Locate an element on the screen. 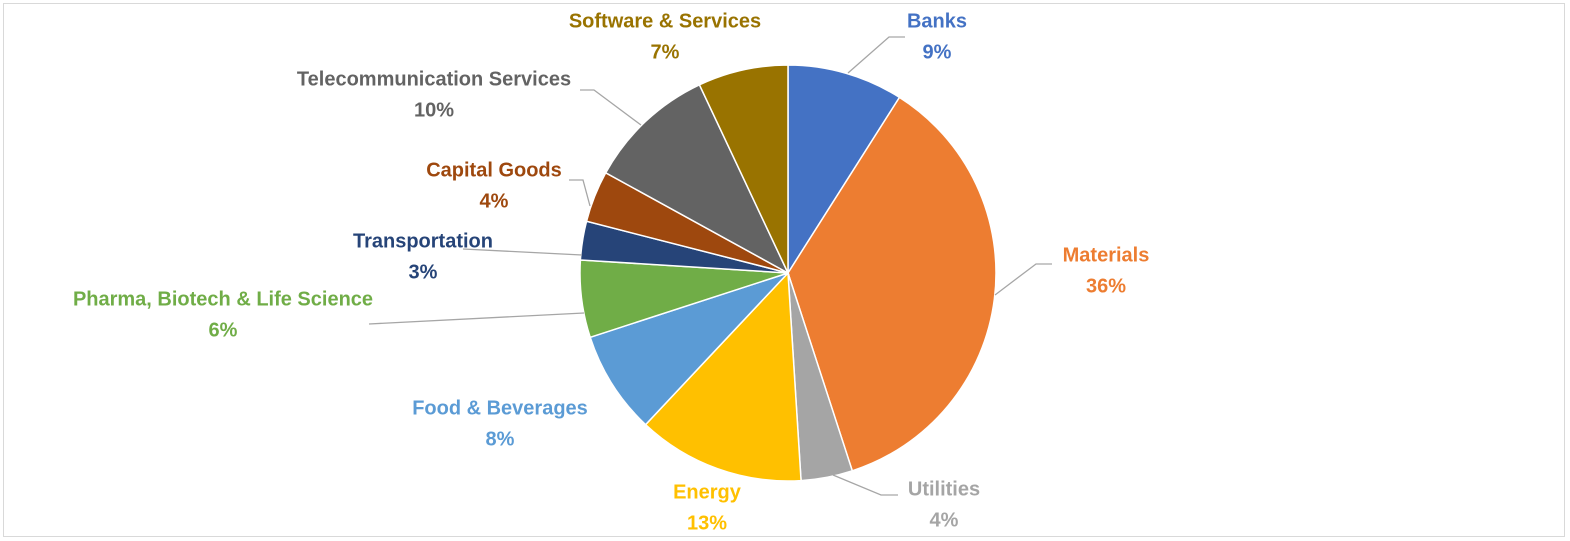 This screenshot has height=541, width=1570. leader-line-pharma-biotech-life-science is located at coordinates (476, 318).